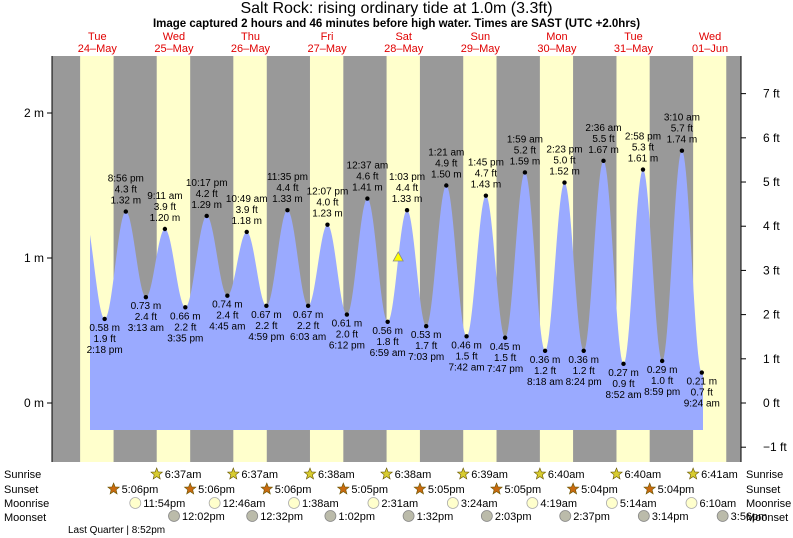  What do you see at coordinates (367, 177) in the screenshot?
I see `tide-ft-label: 4.6 ft` at bounding box center [367, 177].